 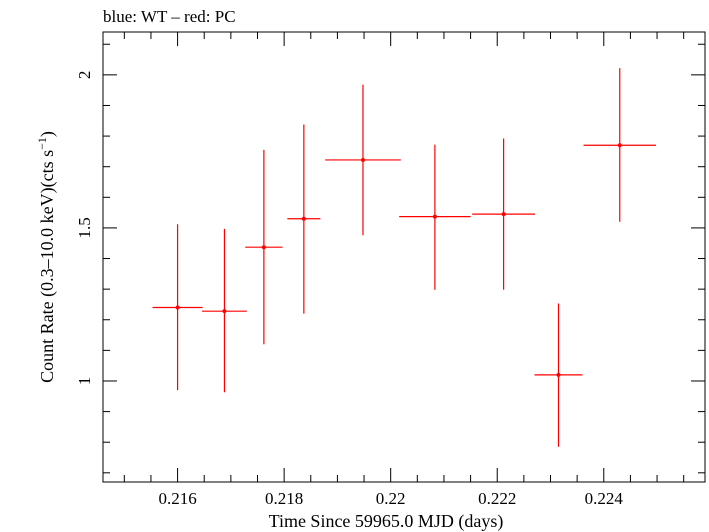 What do you see at coordinates (42, 143) in the screenshot?
I see `y-axis-label-superscript: −1` at bounding box center [42, 143].